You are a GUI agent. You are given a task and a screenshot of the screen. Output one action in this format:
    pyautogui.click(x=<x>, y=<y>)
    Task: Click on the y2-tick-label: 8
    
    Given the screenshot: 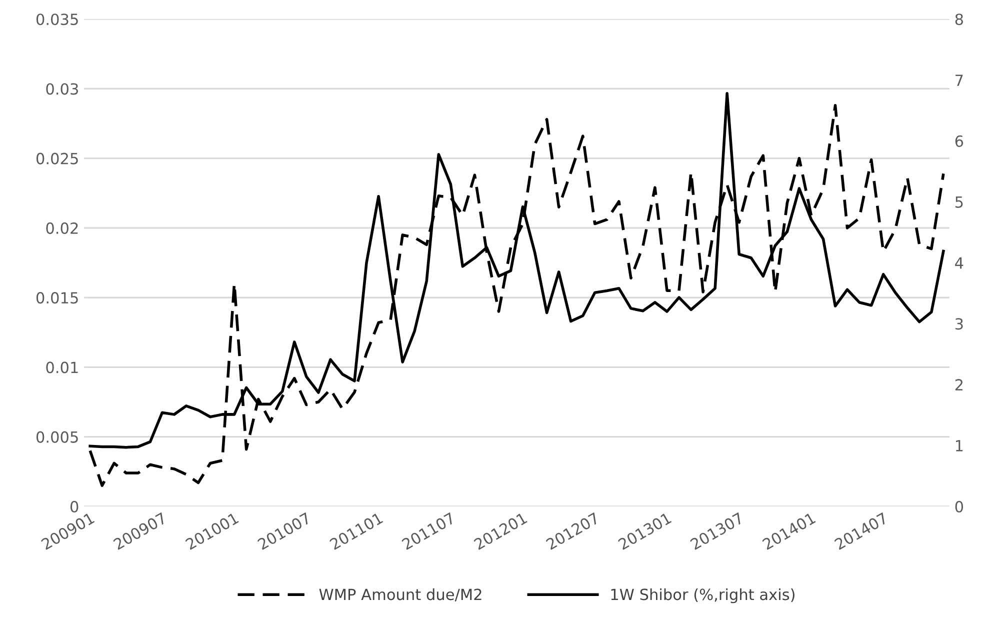 What is the action you would take?
    pyautogui.click(x=959, y=20)
    